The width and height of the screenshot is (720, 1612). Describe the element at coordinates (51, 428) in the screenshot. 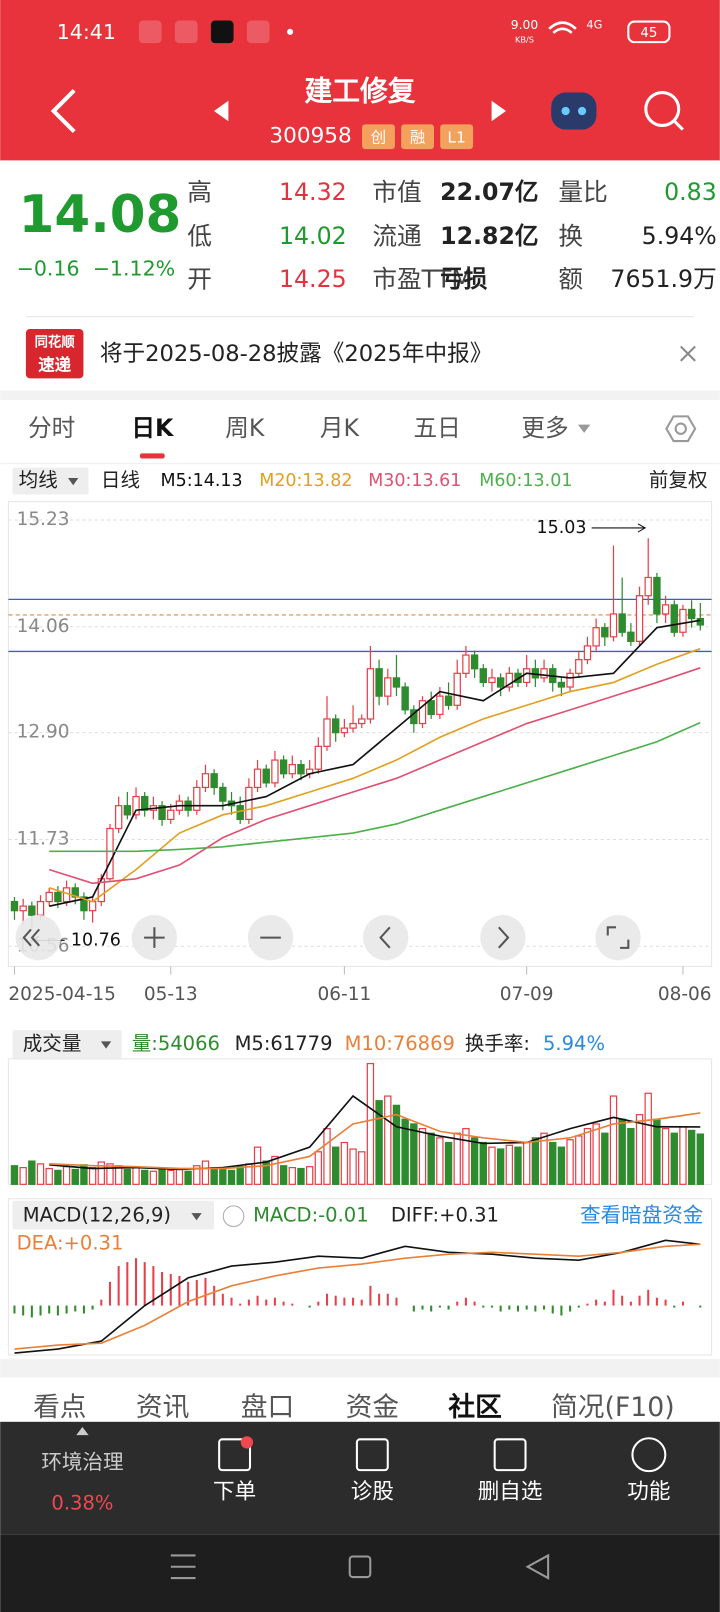

I see `tab: 分时` at that location.